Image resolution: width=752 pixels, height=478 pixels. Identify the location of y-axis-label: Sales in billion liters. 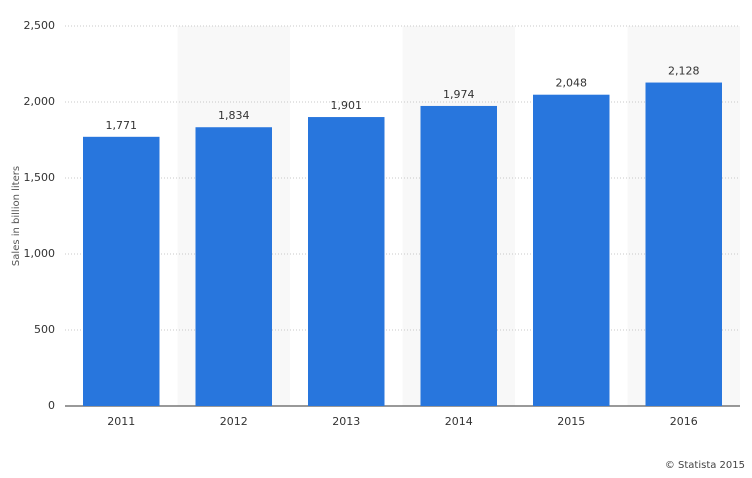
(16, 216).